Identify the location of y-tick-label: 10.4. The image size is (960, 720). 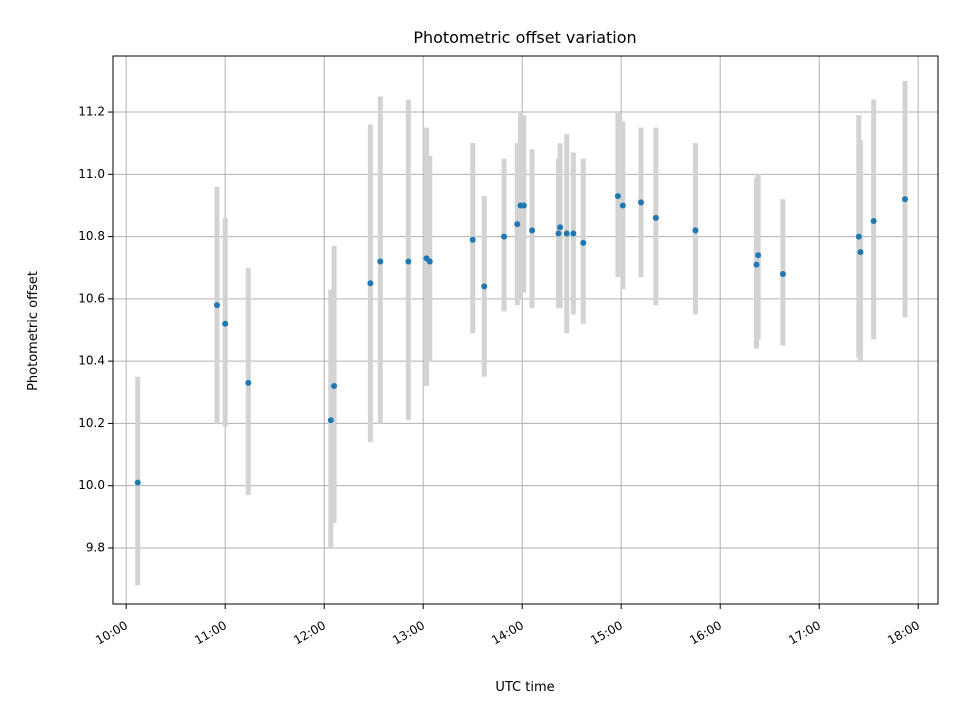
(91, 361).